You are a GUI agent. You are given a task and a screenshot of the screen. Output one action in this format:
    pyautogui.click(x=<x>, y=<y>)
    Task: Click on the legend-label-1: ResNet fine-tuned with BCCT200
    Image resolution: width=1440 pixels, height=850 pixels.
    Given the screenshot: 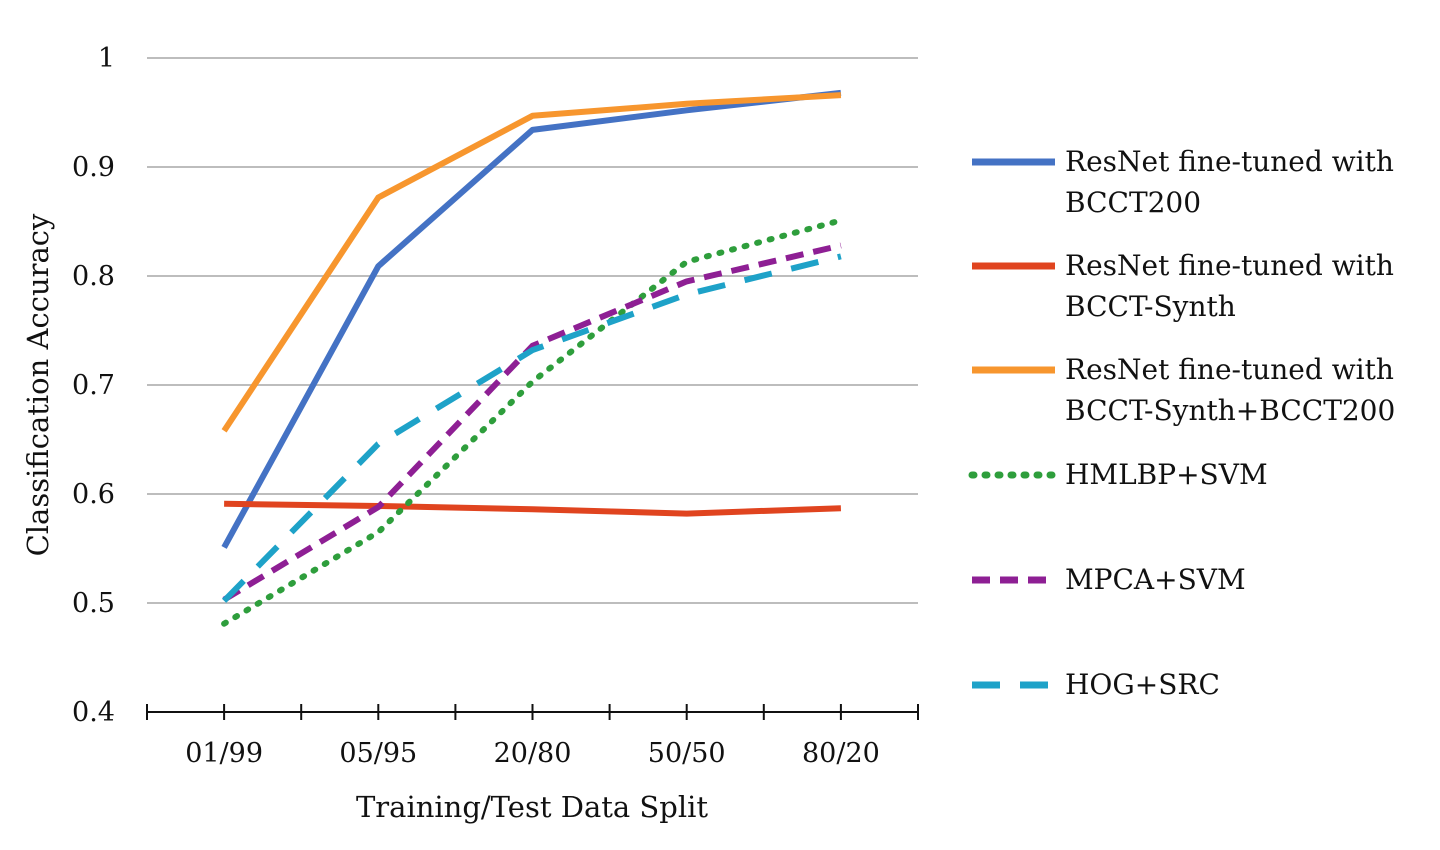 What is the action you would take?
    pyautogui.click(x=1229, y=182)
    